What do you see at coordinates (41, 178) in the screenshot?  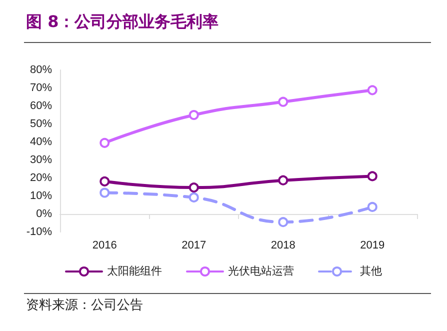 I see `y-tick-label: 20%` at bounding box center [41, 178].